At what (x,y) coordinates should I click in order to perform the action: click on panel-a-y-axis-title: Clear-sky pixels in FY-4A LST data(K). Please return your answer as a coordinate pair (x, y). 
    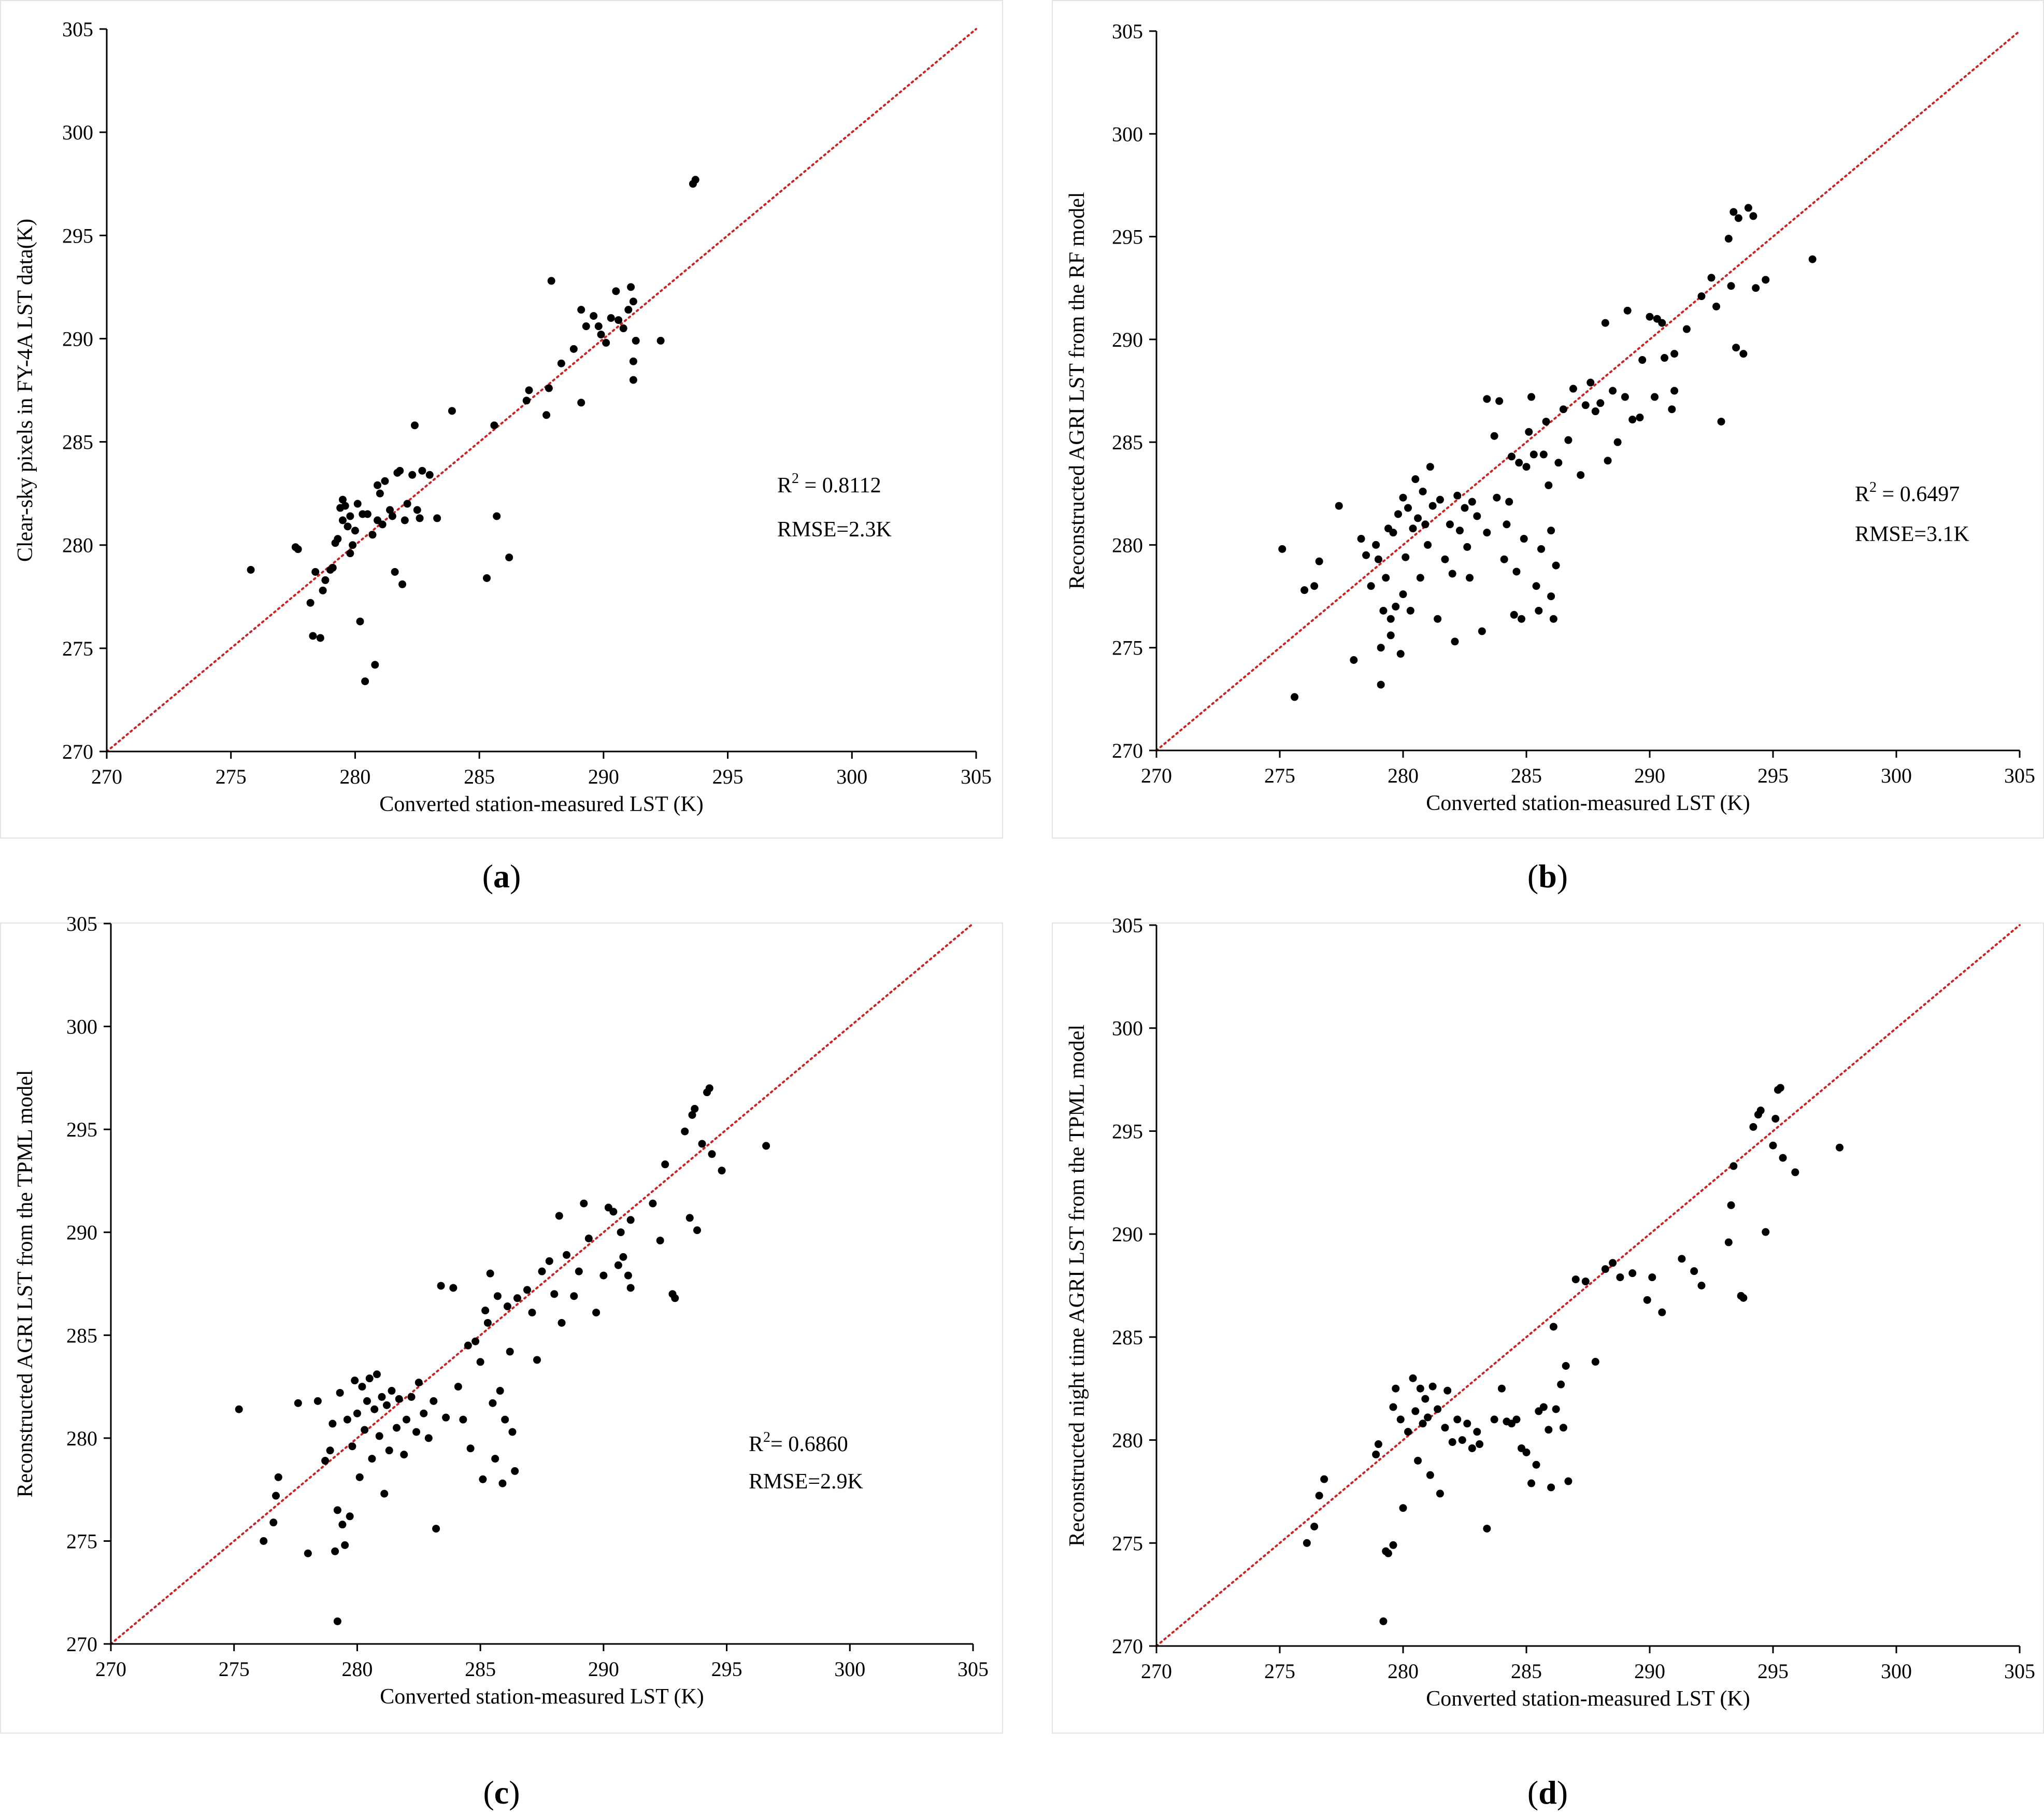
    Looking at the image, I should click on (25, 390).